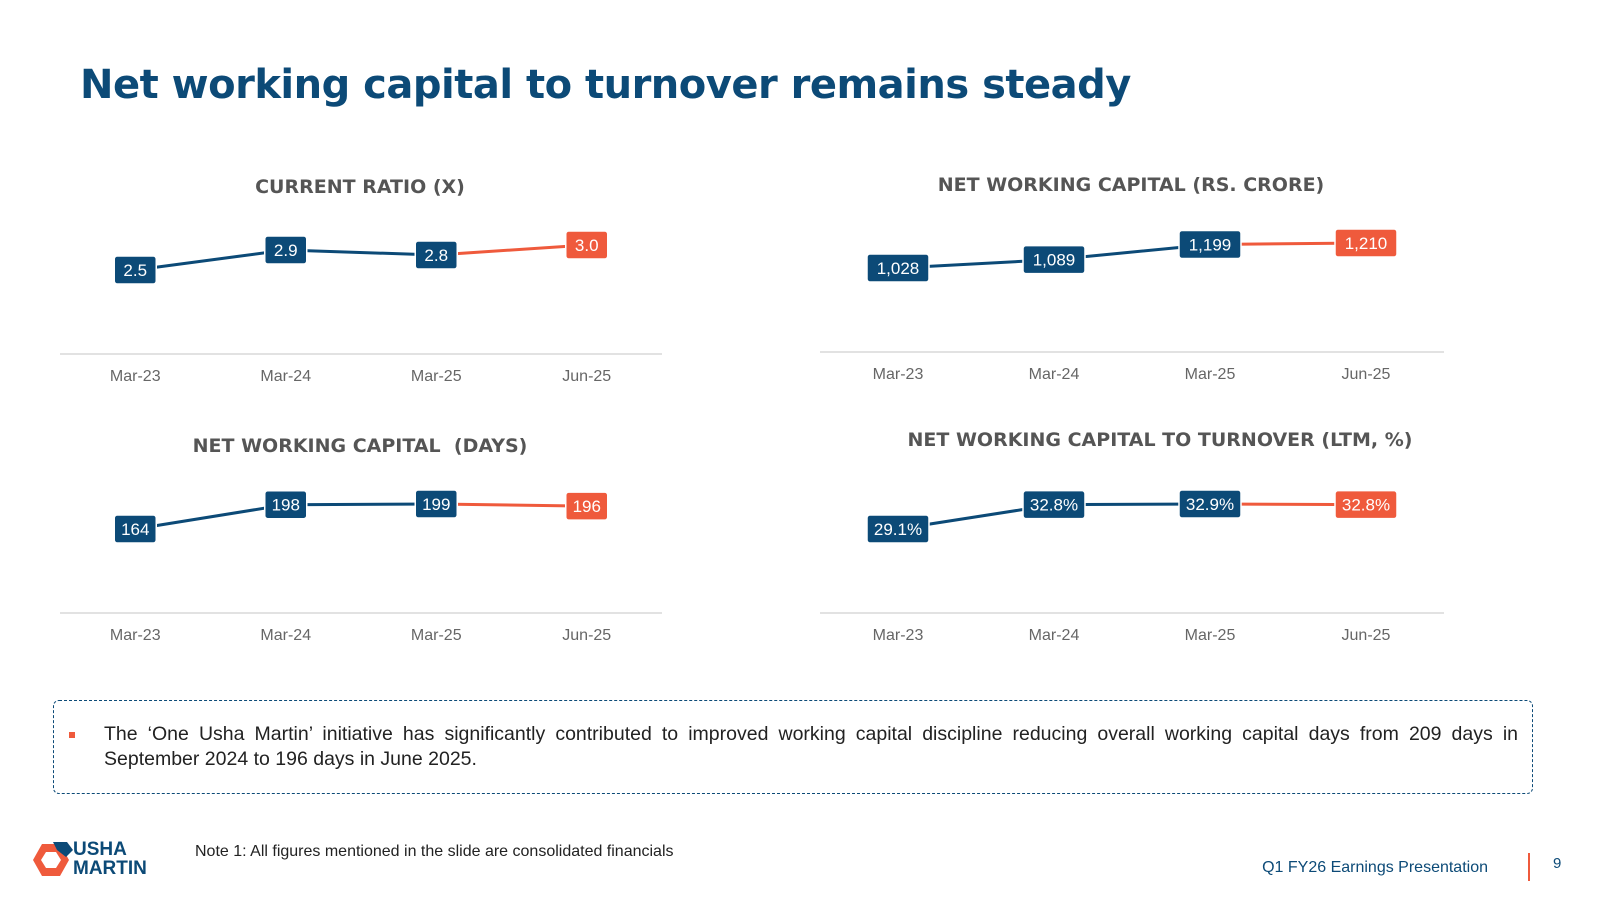 The image size is (1600, 900). I want to click on data-label: 1,028, so click(898, 268).